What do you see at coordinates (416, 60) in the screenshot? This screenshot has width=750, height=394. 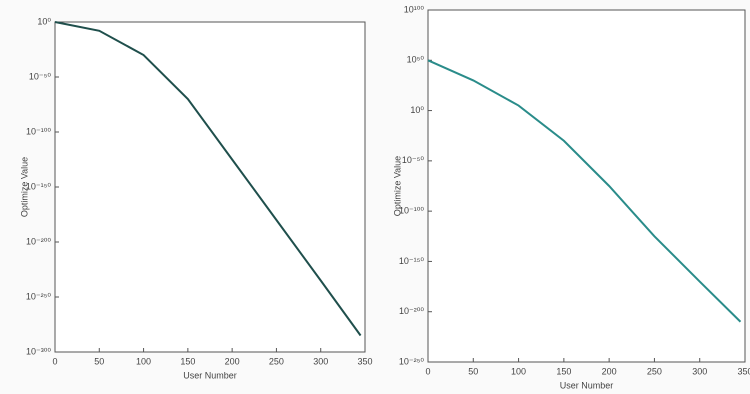 I see `y-tick-label: 10⁵⁰` at bounding box center [416, 60].